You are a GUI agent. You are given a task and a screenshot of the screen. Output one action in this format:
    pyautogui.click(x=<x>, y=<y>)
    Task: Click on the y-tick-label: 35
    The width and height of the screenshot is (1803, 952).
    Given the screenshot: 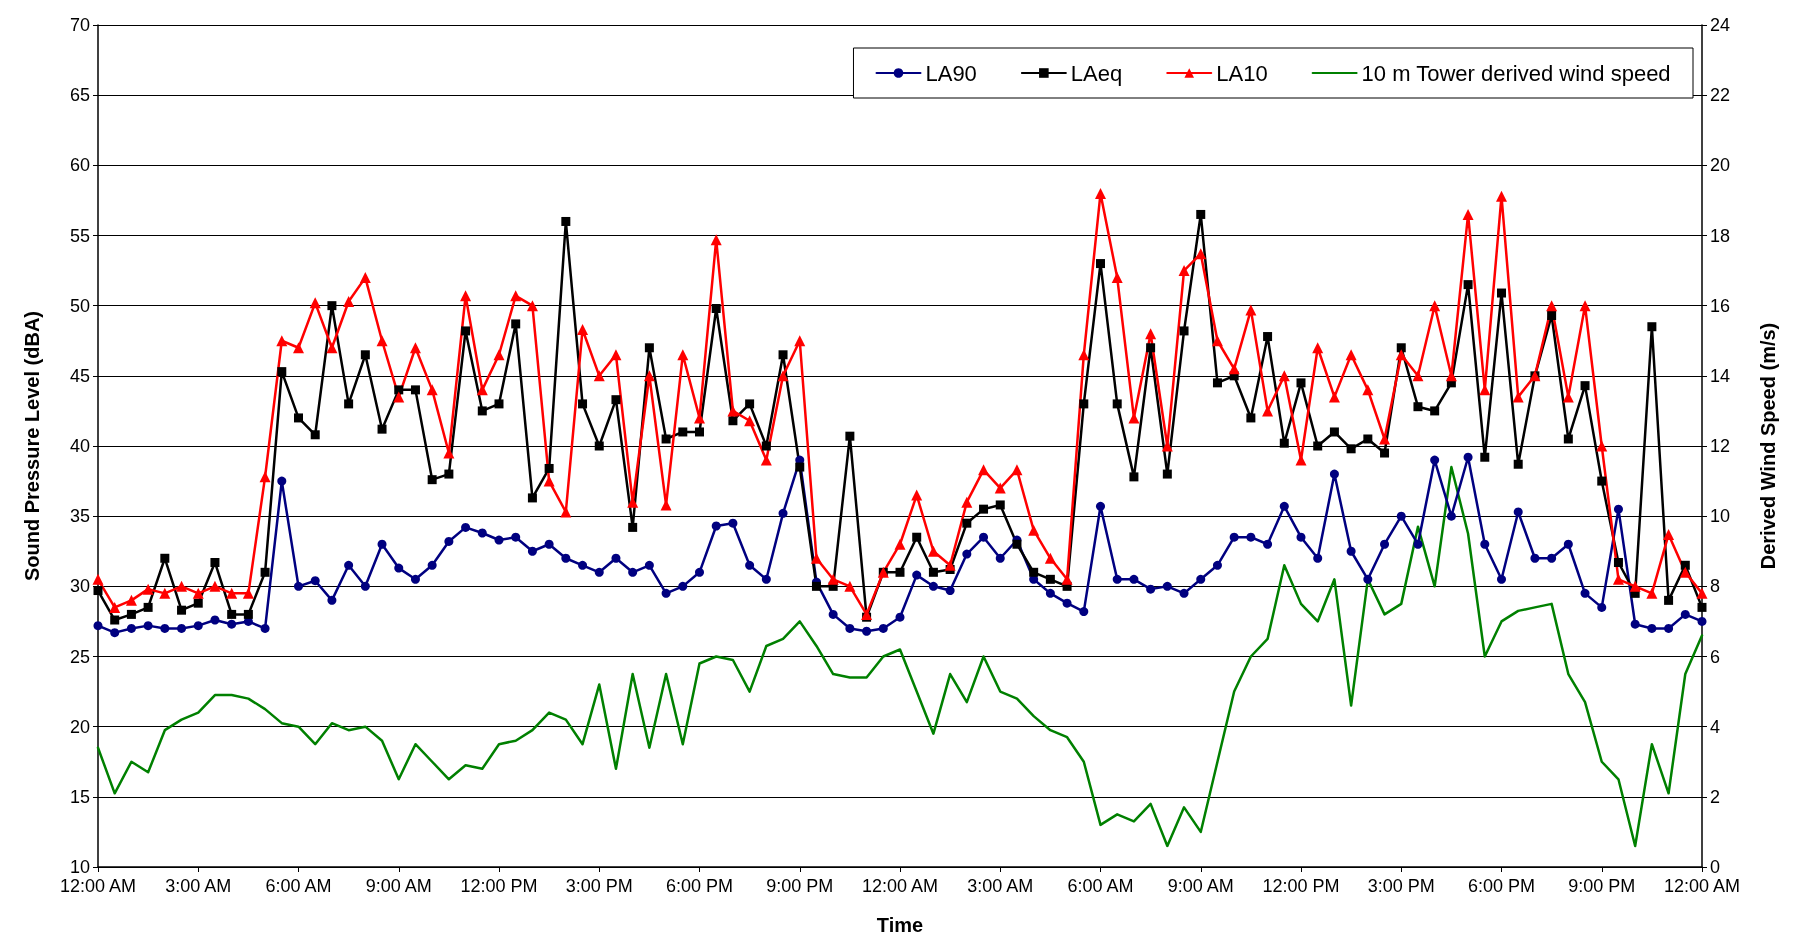 What is the action you would take?
    pyautogui.click(x=79, y=516)
    